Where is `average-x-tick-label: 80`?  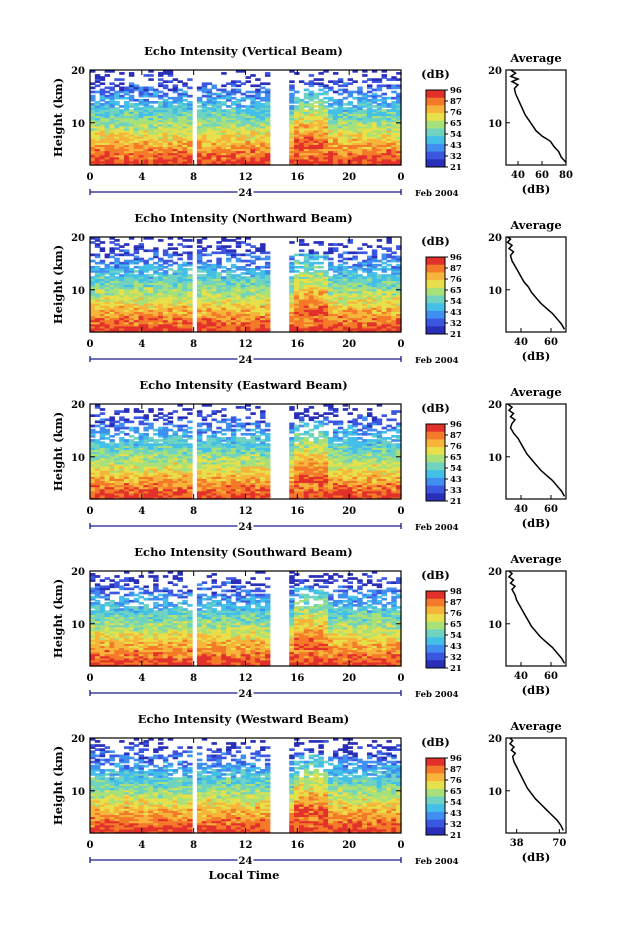
average-x-tick-label: 80 is located at coordinates (566, 175).